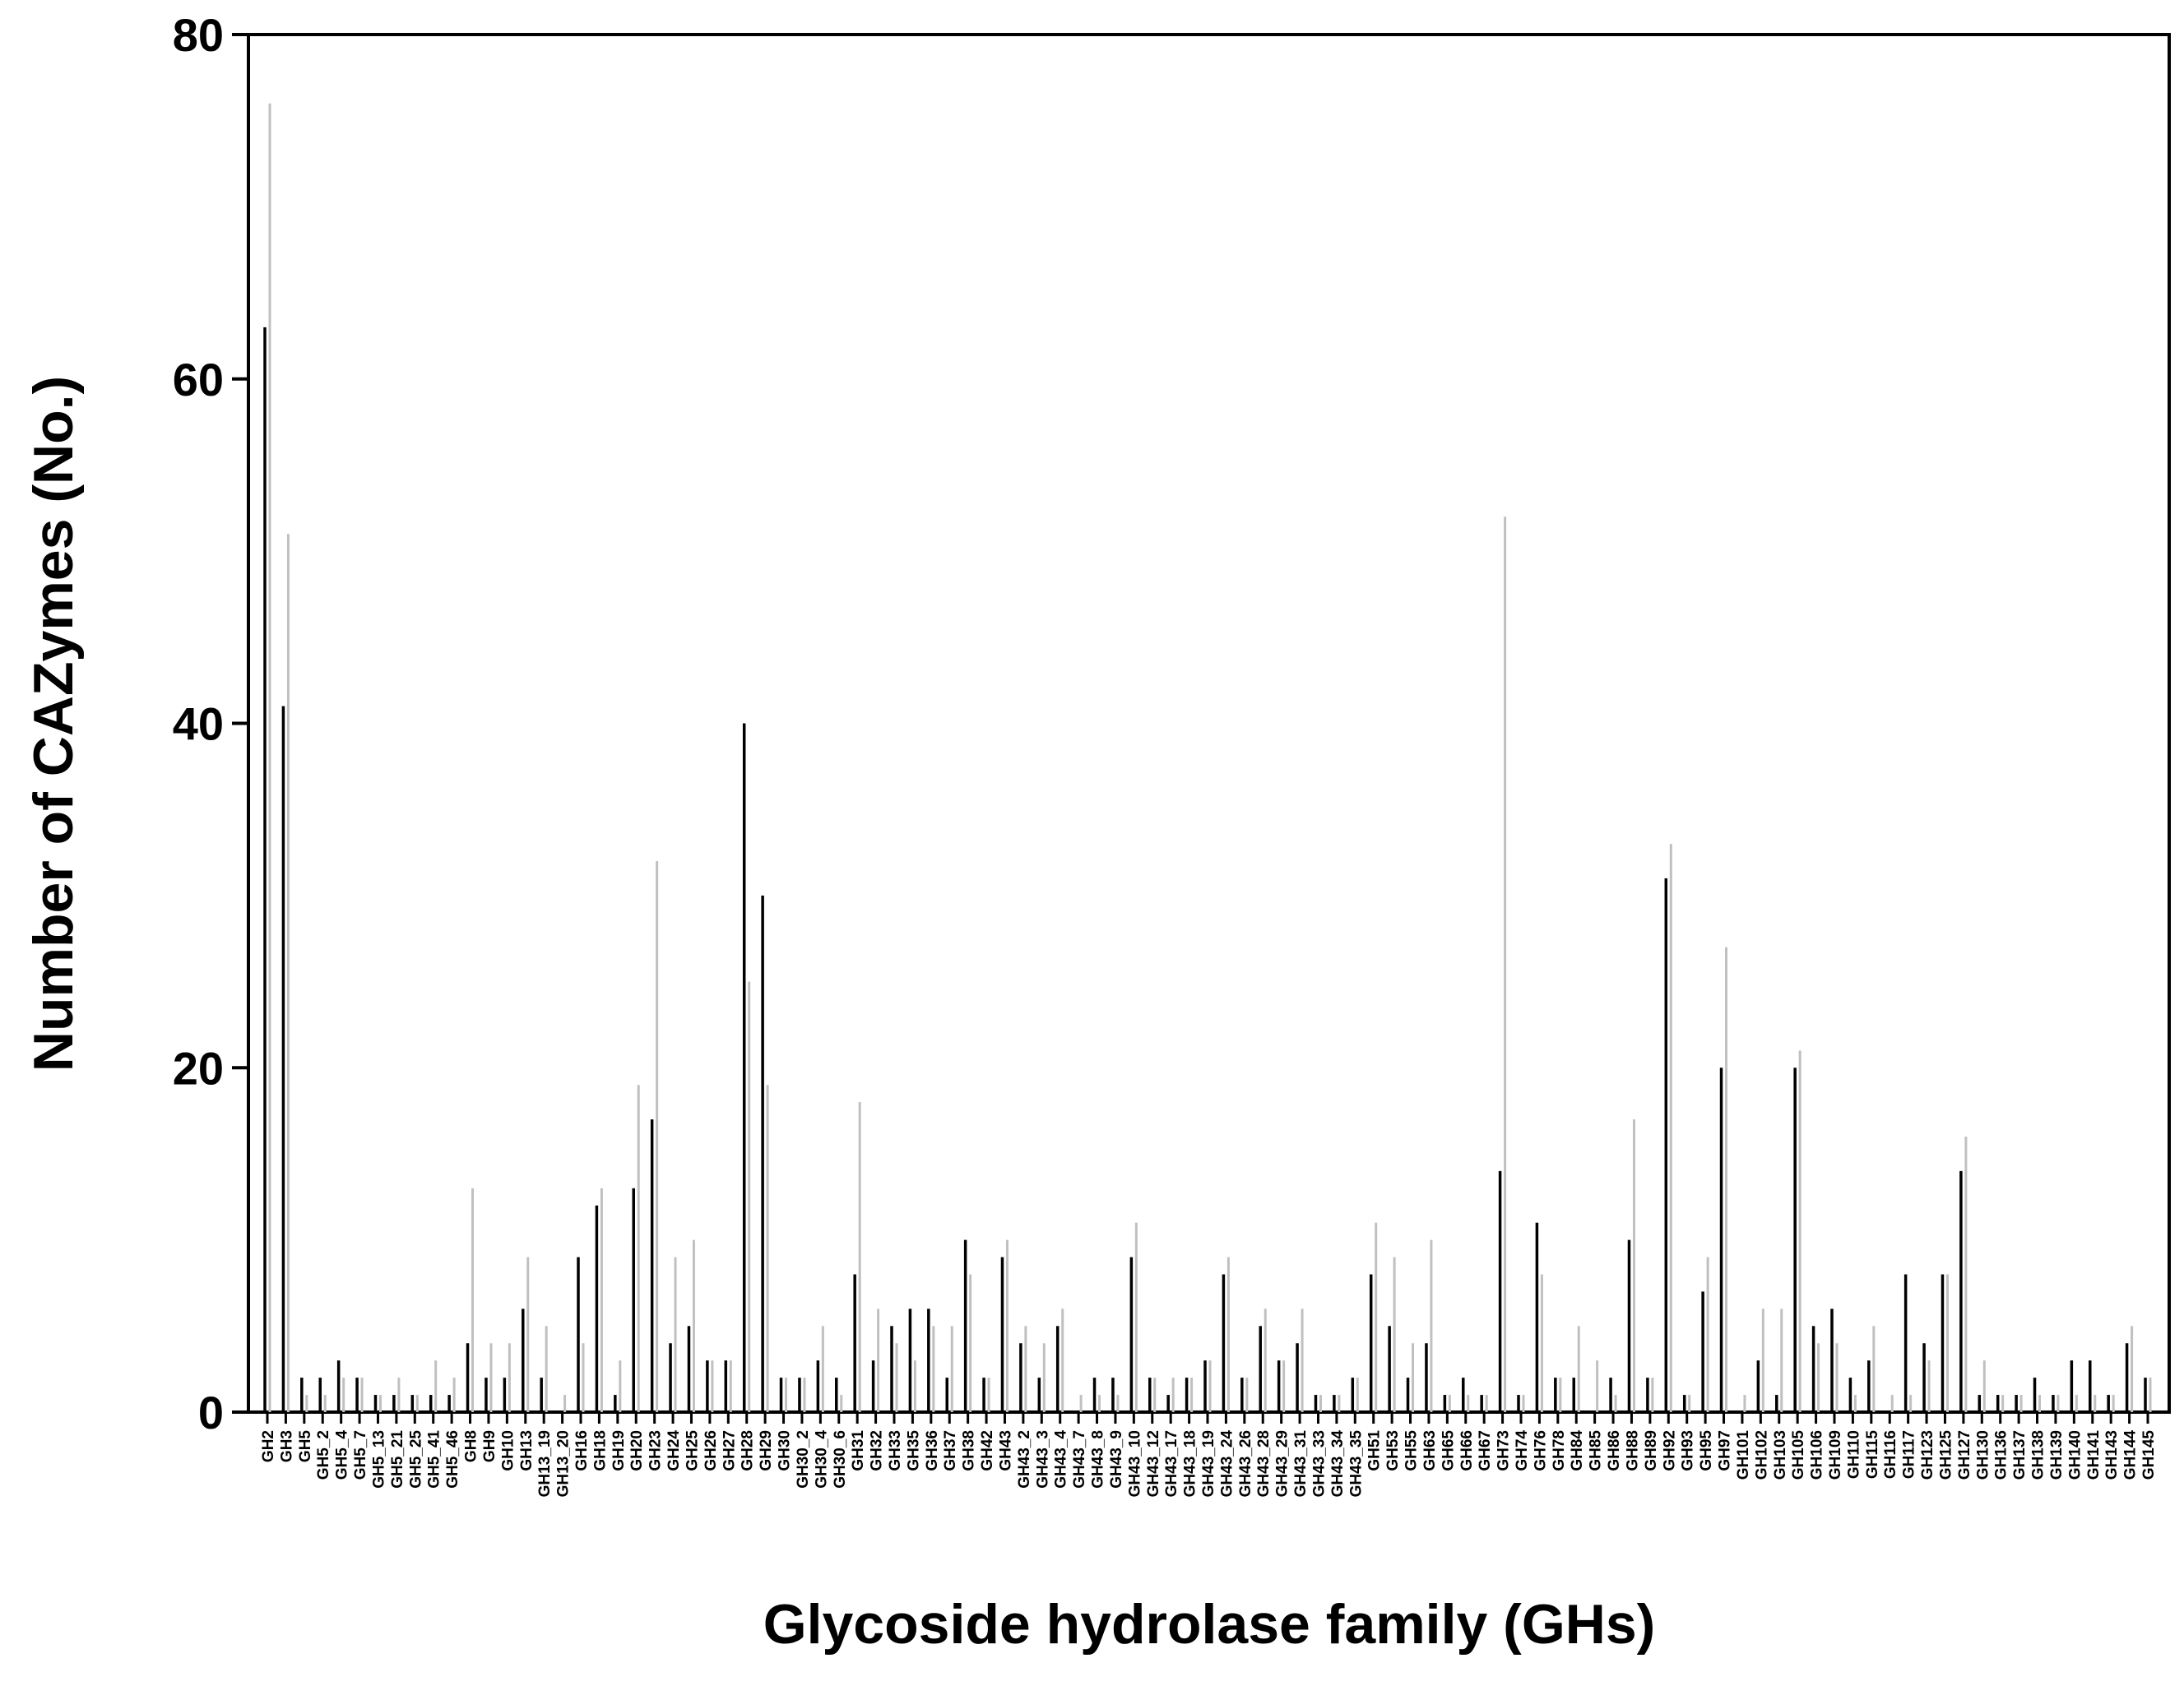 The width and height of the screenshot is (2184, 1686). Describe the element at coordinates (2020, 1455) in the screenshot. I see `x-tick-label: GH137` at that location.